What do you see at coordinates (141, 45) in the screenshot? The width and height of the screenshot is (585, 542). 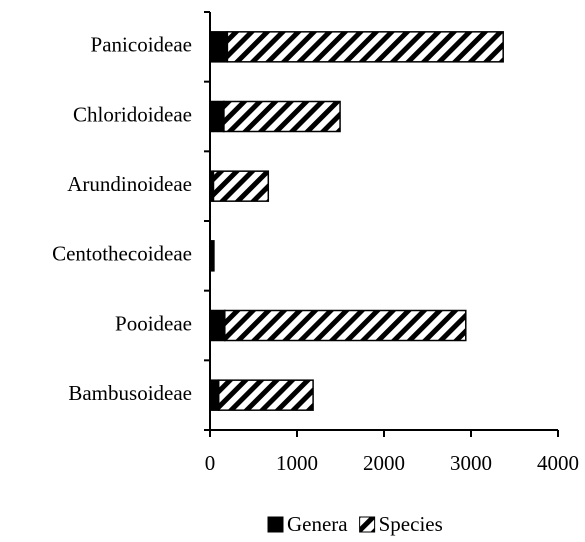 I see `category-label: Panicoideae` at bounding box center [141, 45].